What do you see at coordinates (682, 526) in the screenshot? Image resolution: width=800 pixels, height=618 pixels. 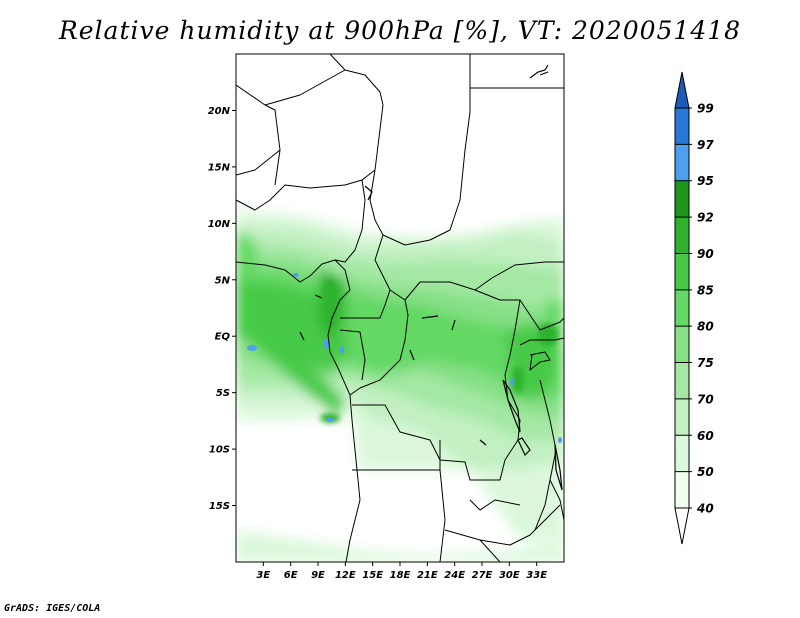 I see `colorbar-bottom-arrow` at bounding box center [682, 526].